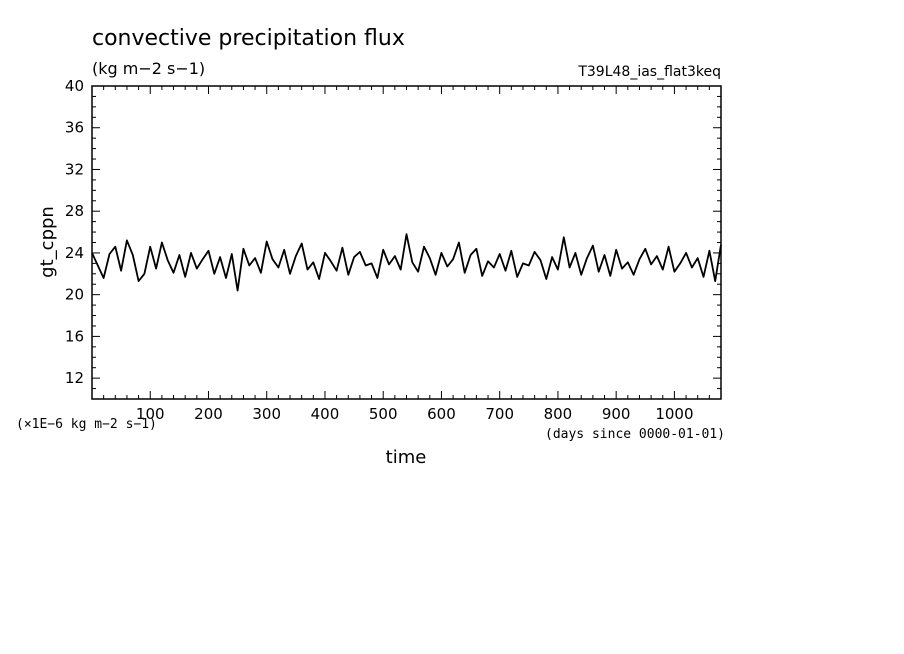 The height and width of the screenshot is (654, 904). Describe the element at coordinates (74, 86) in the screenshot. I see `y-tick-label: 40` at that location.